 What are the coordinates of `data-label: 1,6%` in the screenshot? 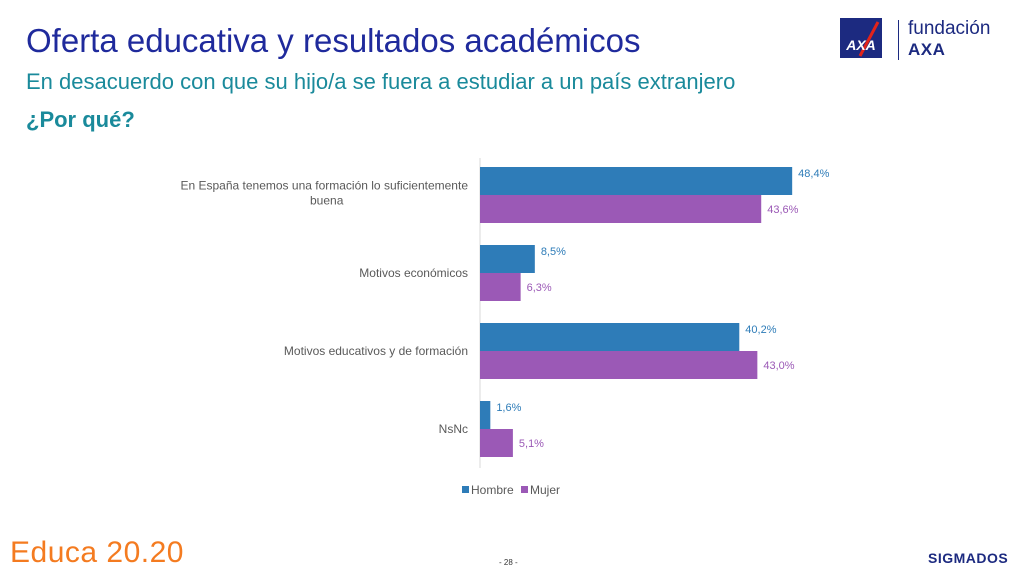 It's located at (508, 408).